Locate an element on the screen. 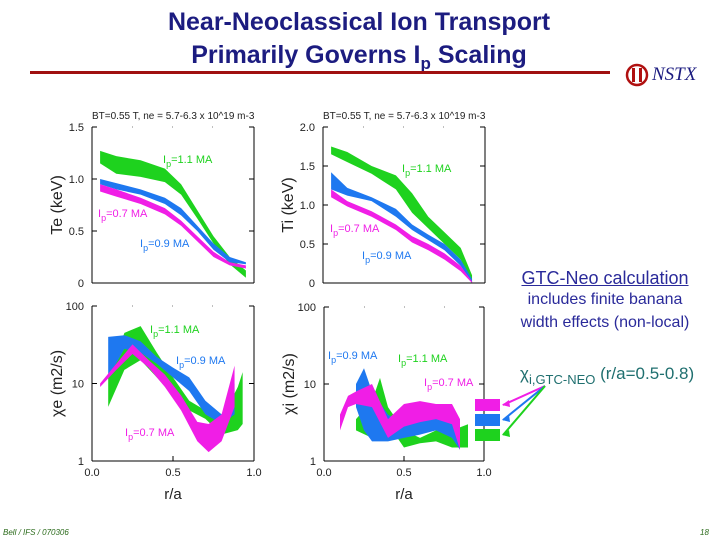 The width and height of the screenshot is (720, 540). chi-gtc-neo-label: χi,GTC-NEO (r/a=0.5-0.8) is located at coordinates (607, 375).